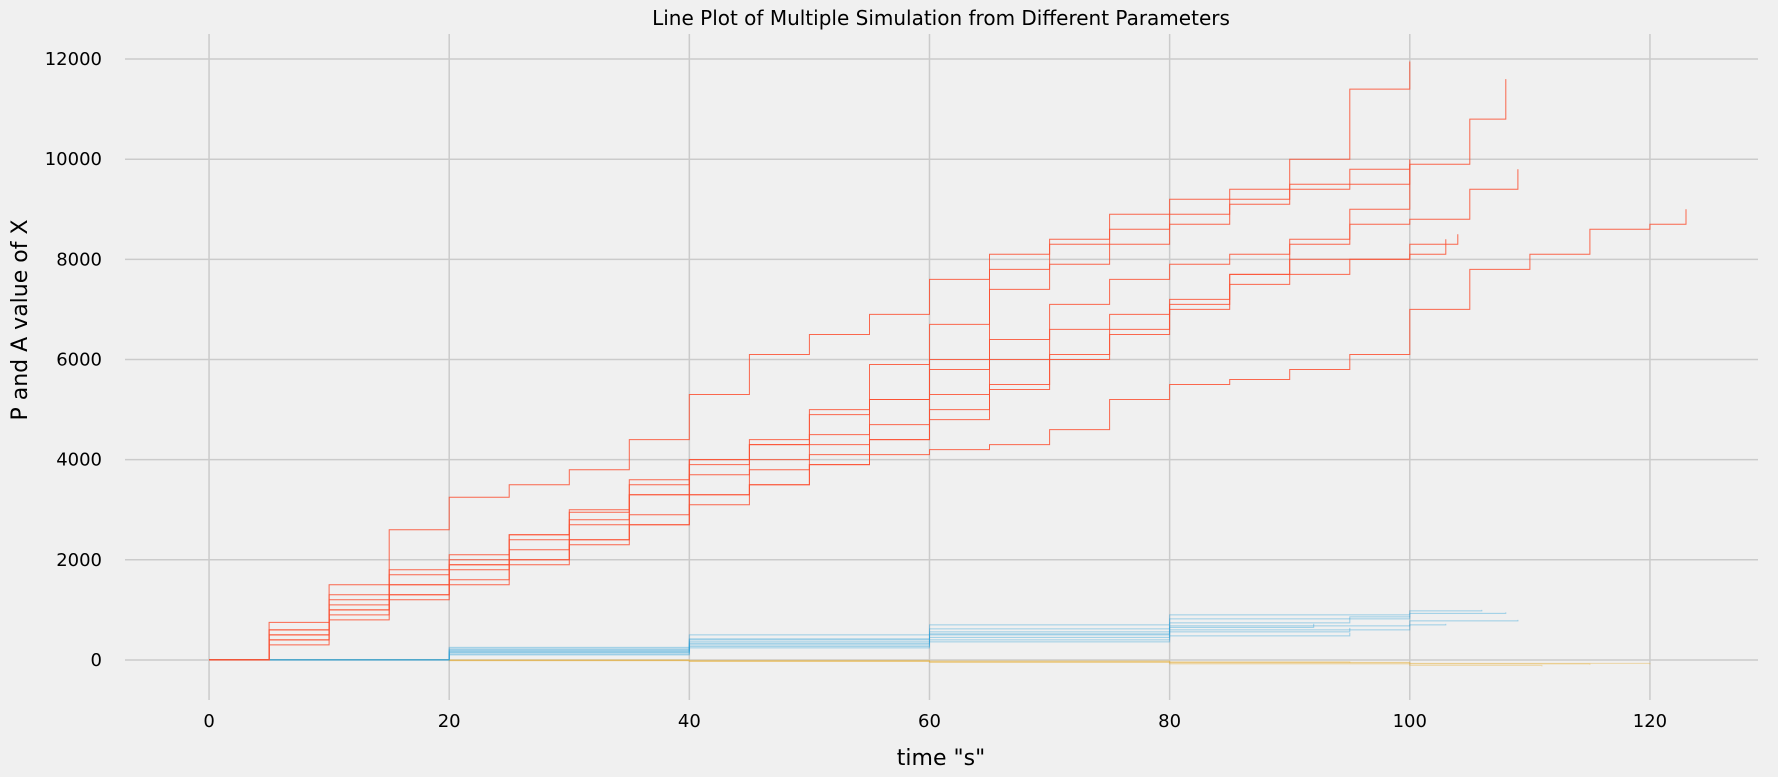  What do you see at coordinates (96, 660) in the screenshot?
I see `y-tick-label: 0` at bounding box center [96, 660].